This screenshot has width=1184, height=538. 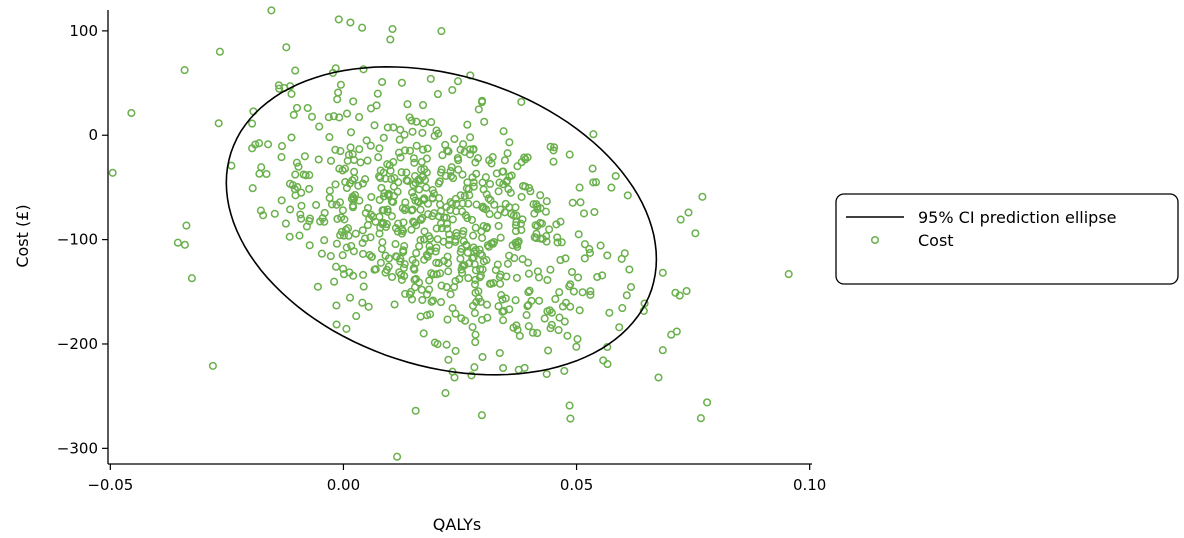 I want to click on legend-label-cost: Cost, so click(x=936, y=240).